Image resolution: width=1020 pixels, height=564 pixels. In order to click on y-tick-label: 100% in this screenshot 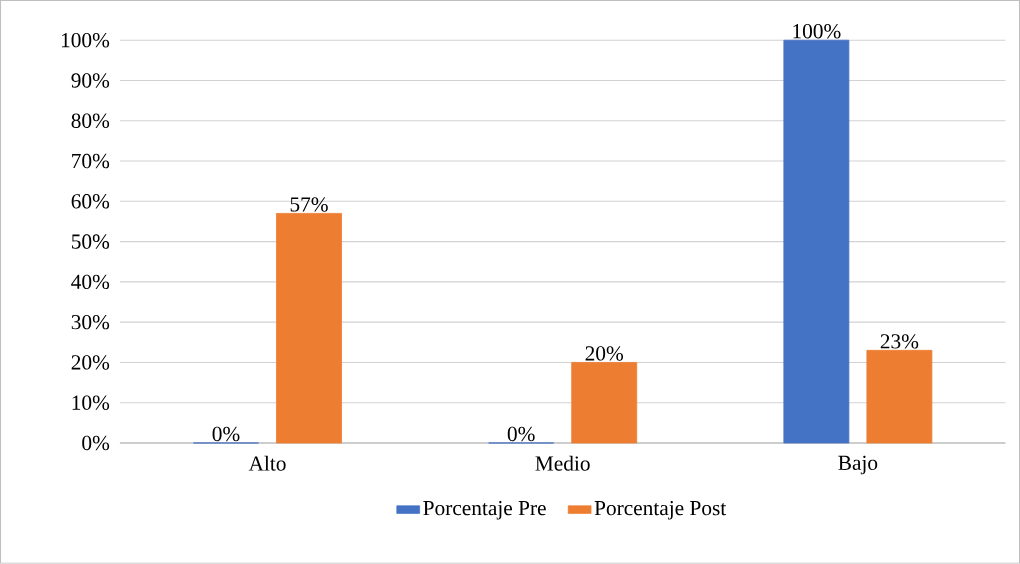, I will do `click(85, 40)`.